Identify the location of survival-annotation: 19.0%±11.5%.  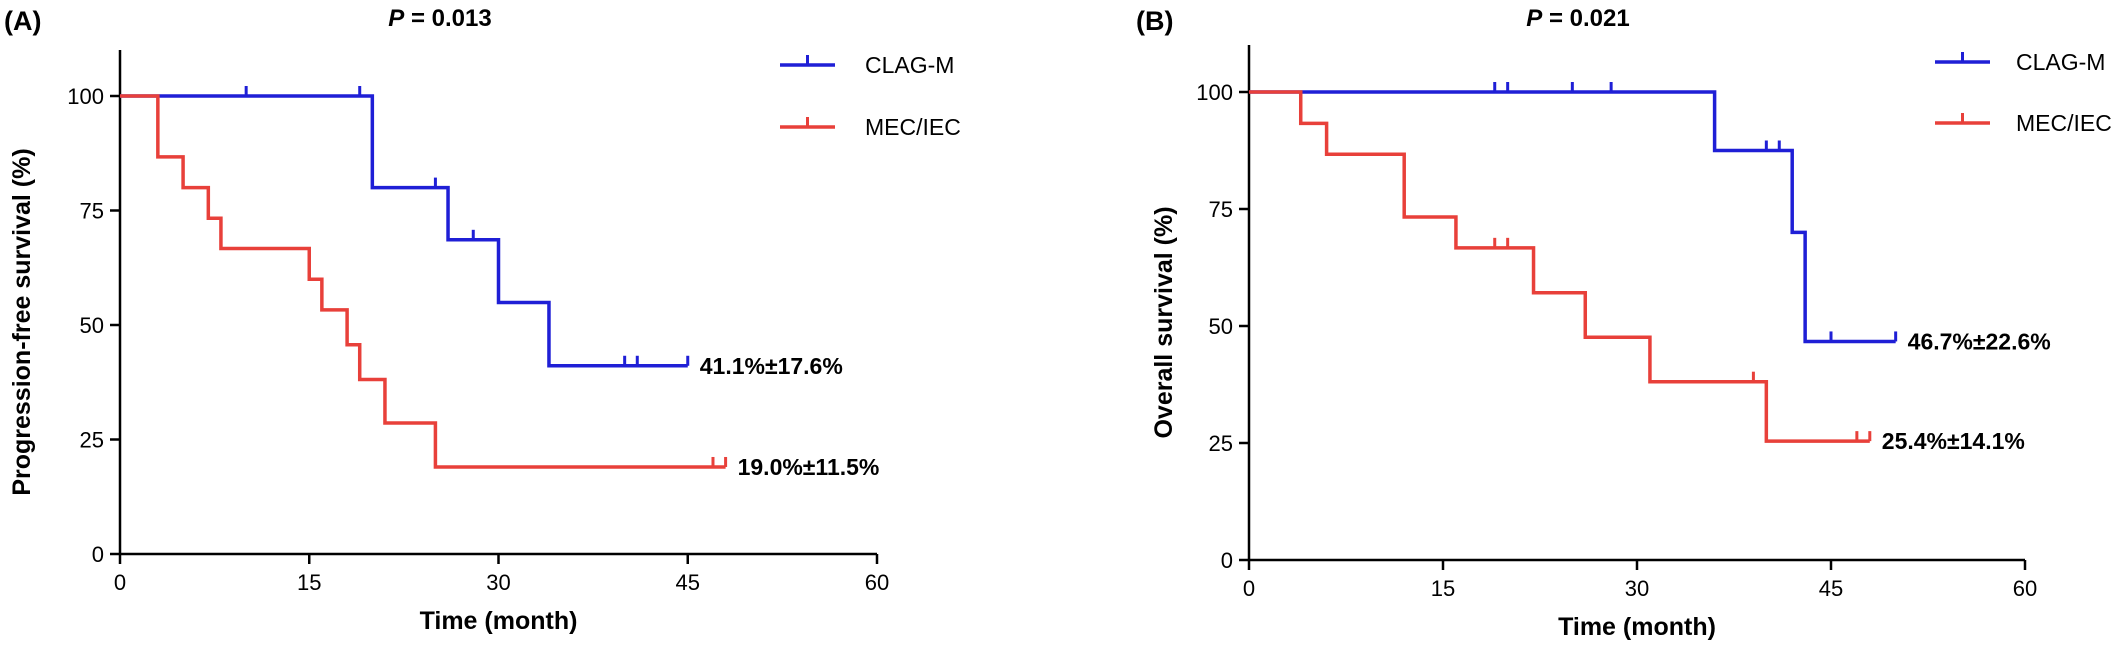
(809, 467).